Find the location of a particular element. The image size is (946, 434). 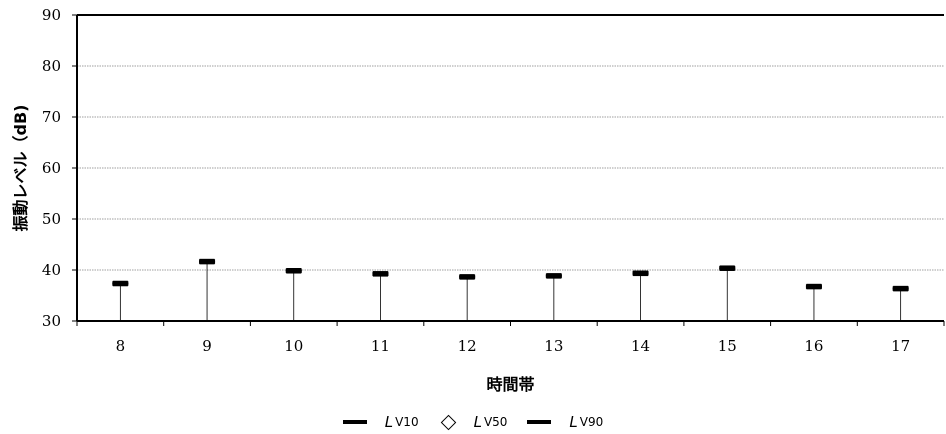

x-tick-label: 13 is located at coordinates (553, 346).